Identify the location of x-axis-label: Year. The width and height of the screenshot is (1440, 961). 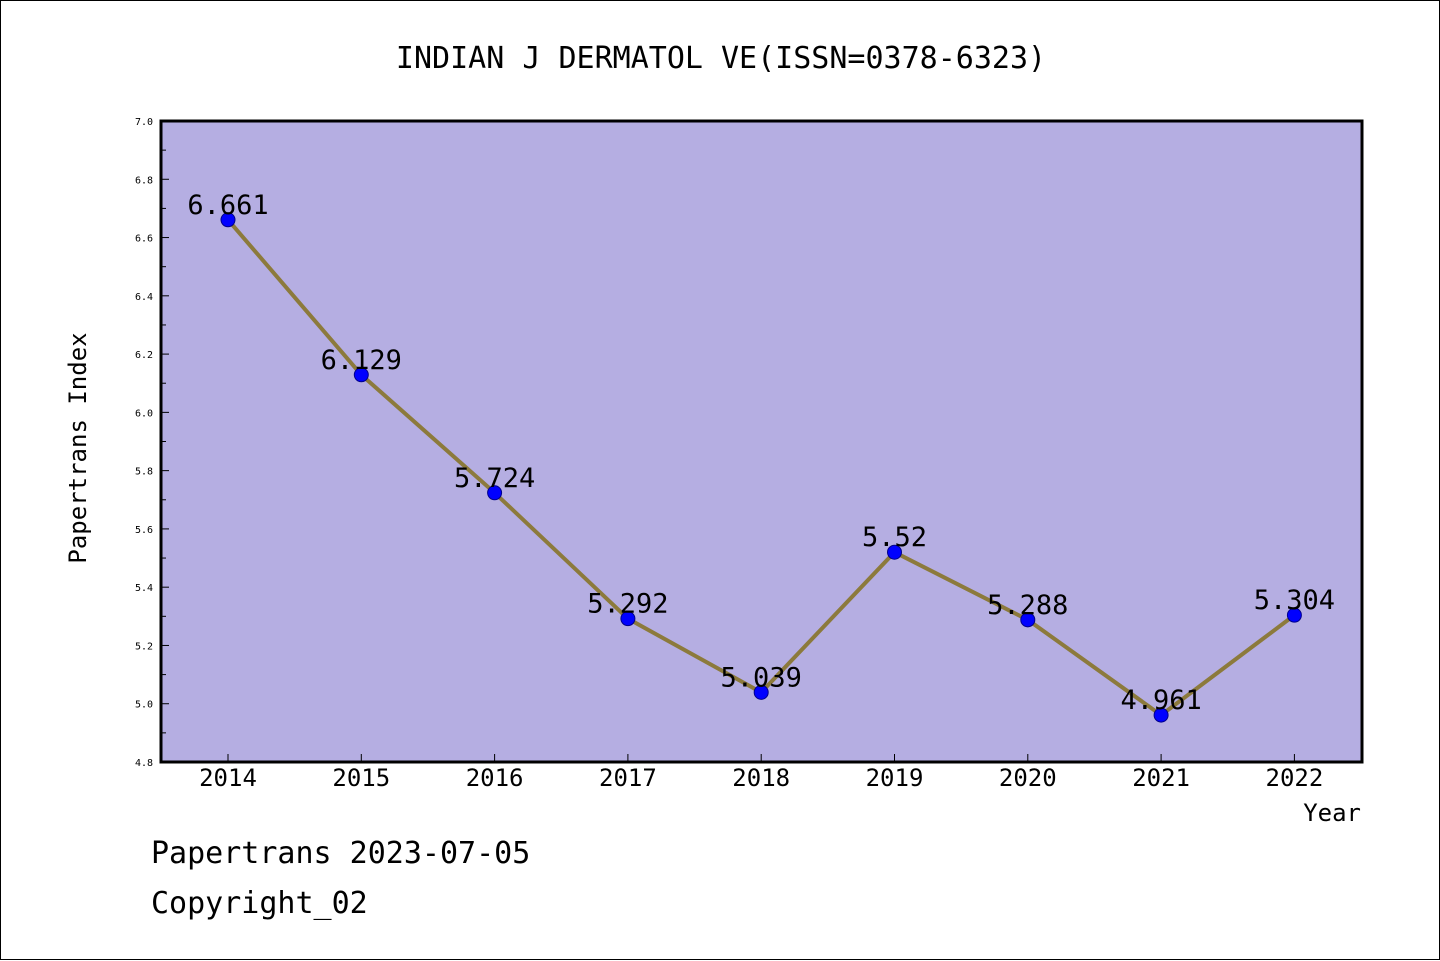
(1332, 813).